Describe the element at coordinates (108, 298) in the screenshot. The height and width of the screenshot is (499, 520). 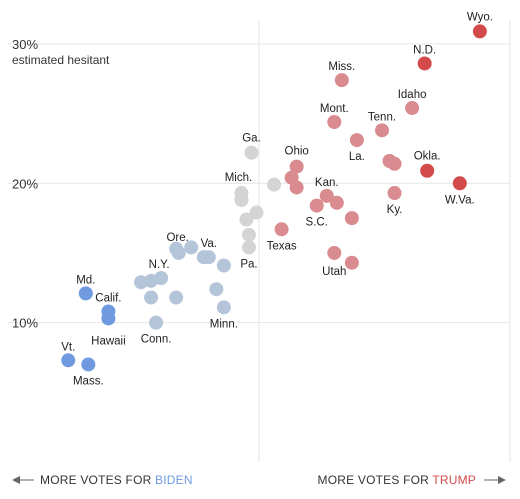
I see `point-label: Calif.` at that location.